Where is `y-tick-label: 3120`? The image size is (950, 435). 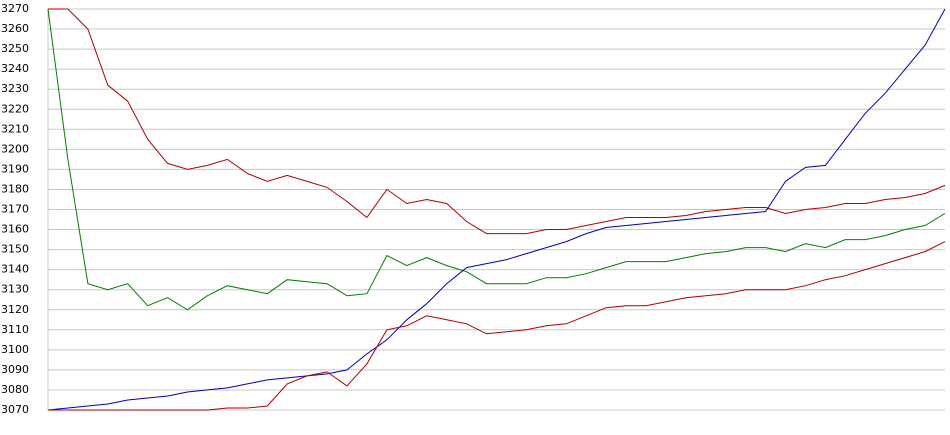 y-tick-label: 3120 is located at coordinates (15, 309).